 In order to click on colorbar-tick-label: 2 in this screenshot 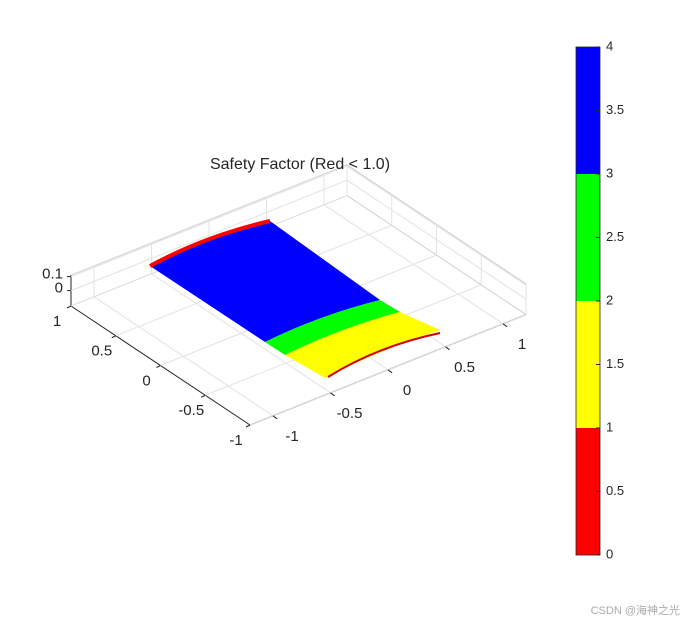, I will do `click(609, 299)`.